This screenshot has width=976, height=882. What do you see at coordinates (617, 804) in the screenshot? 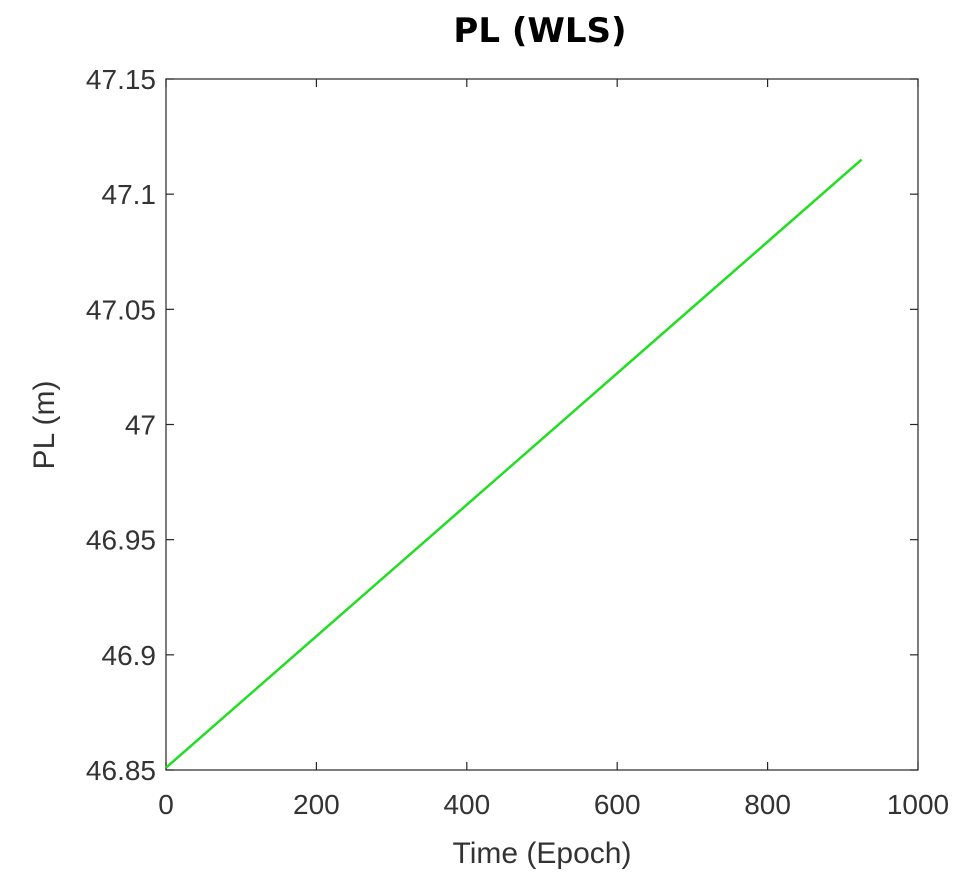
I see `x-tick-label: 600` at bounding box center [617, 804].